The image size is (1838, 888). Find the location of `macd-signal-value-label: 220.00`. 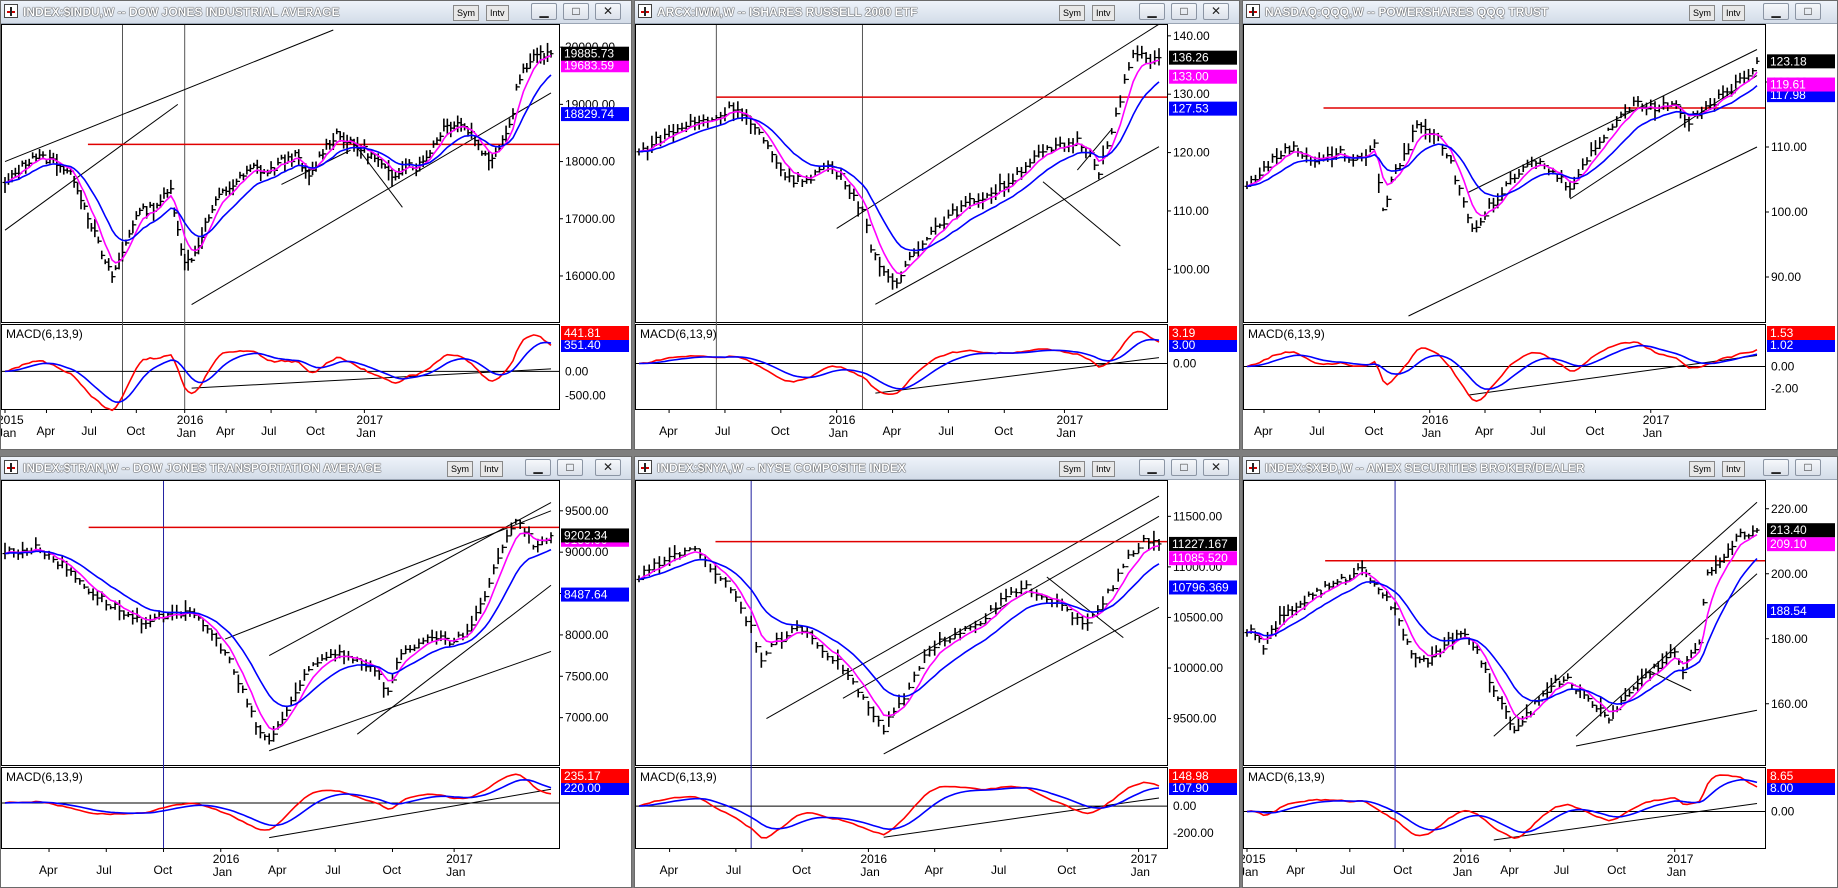

macd-signal-value-label: 220.00 is located at coordinates (582, 788).